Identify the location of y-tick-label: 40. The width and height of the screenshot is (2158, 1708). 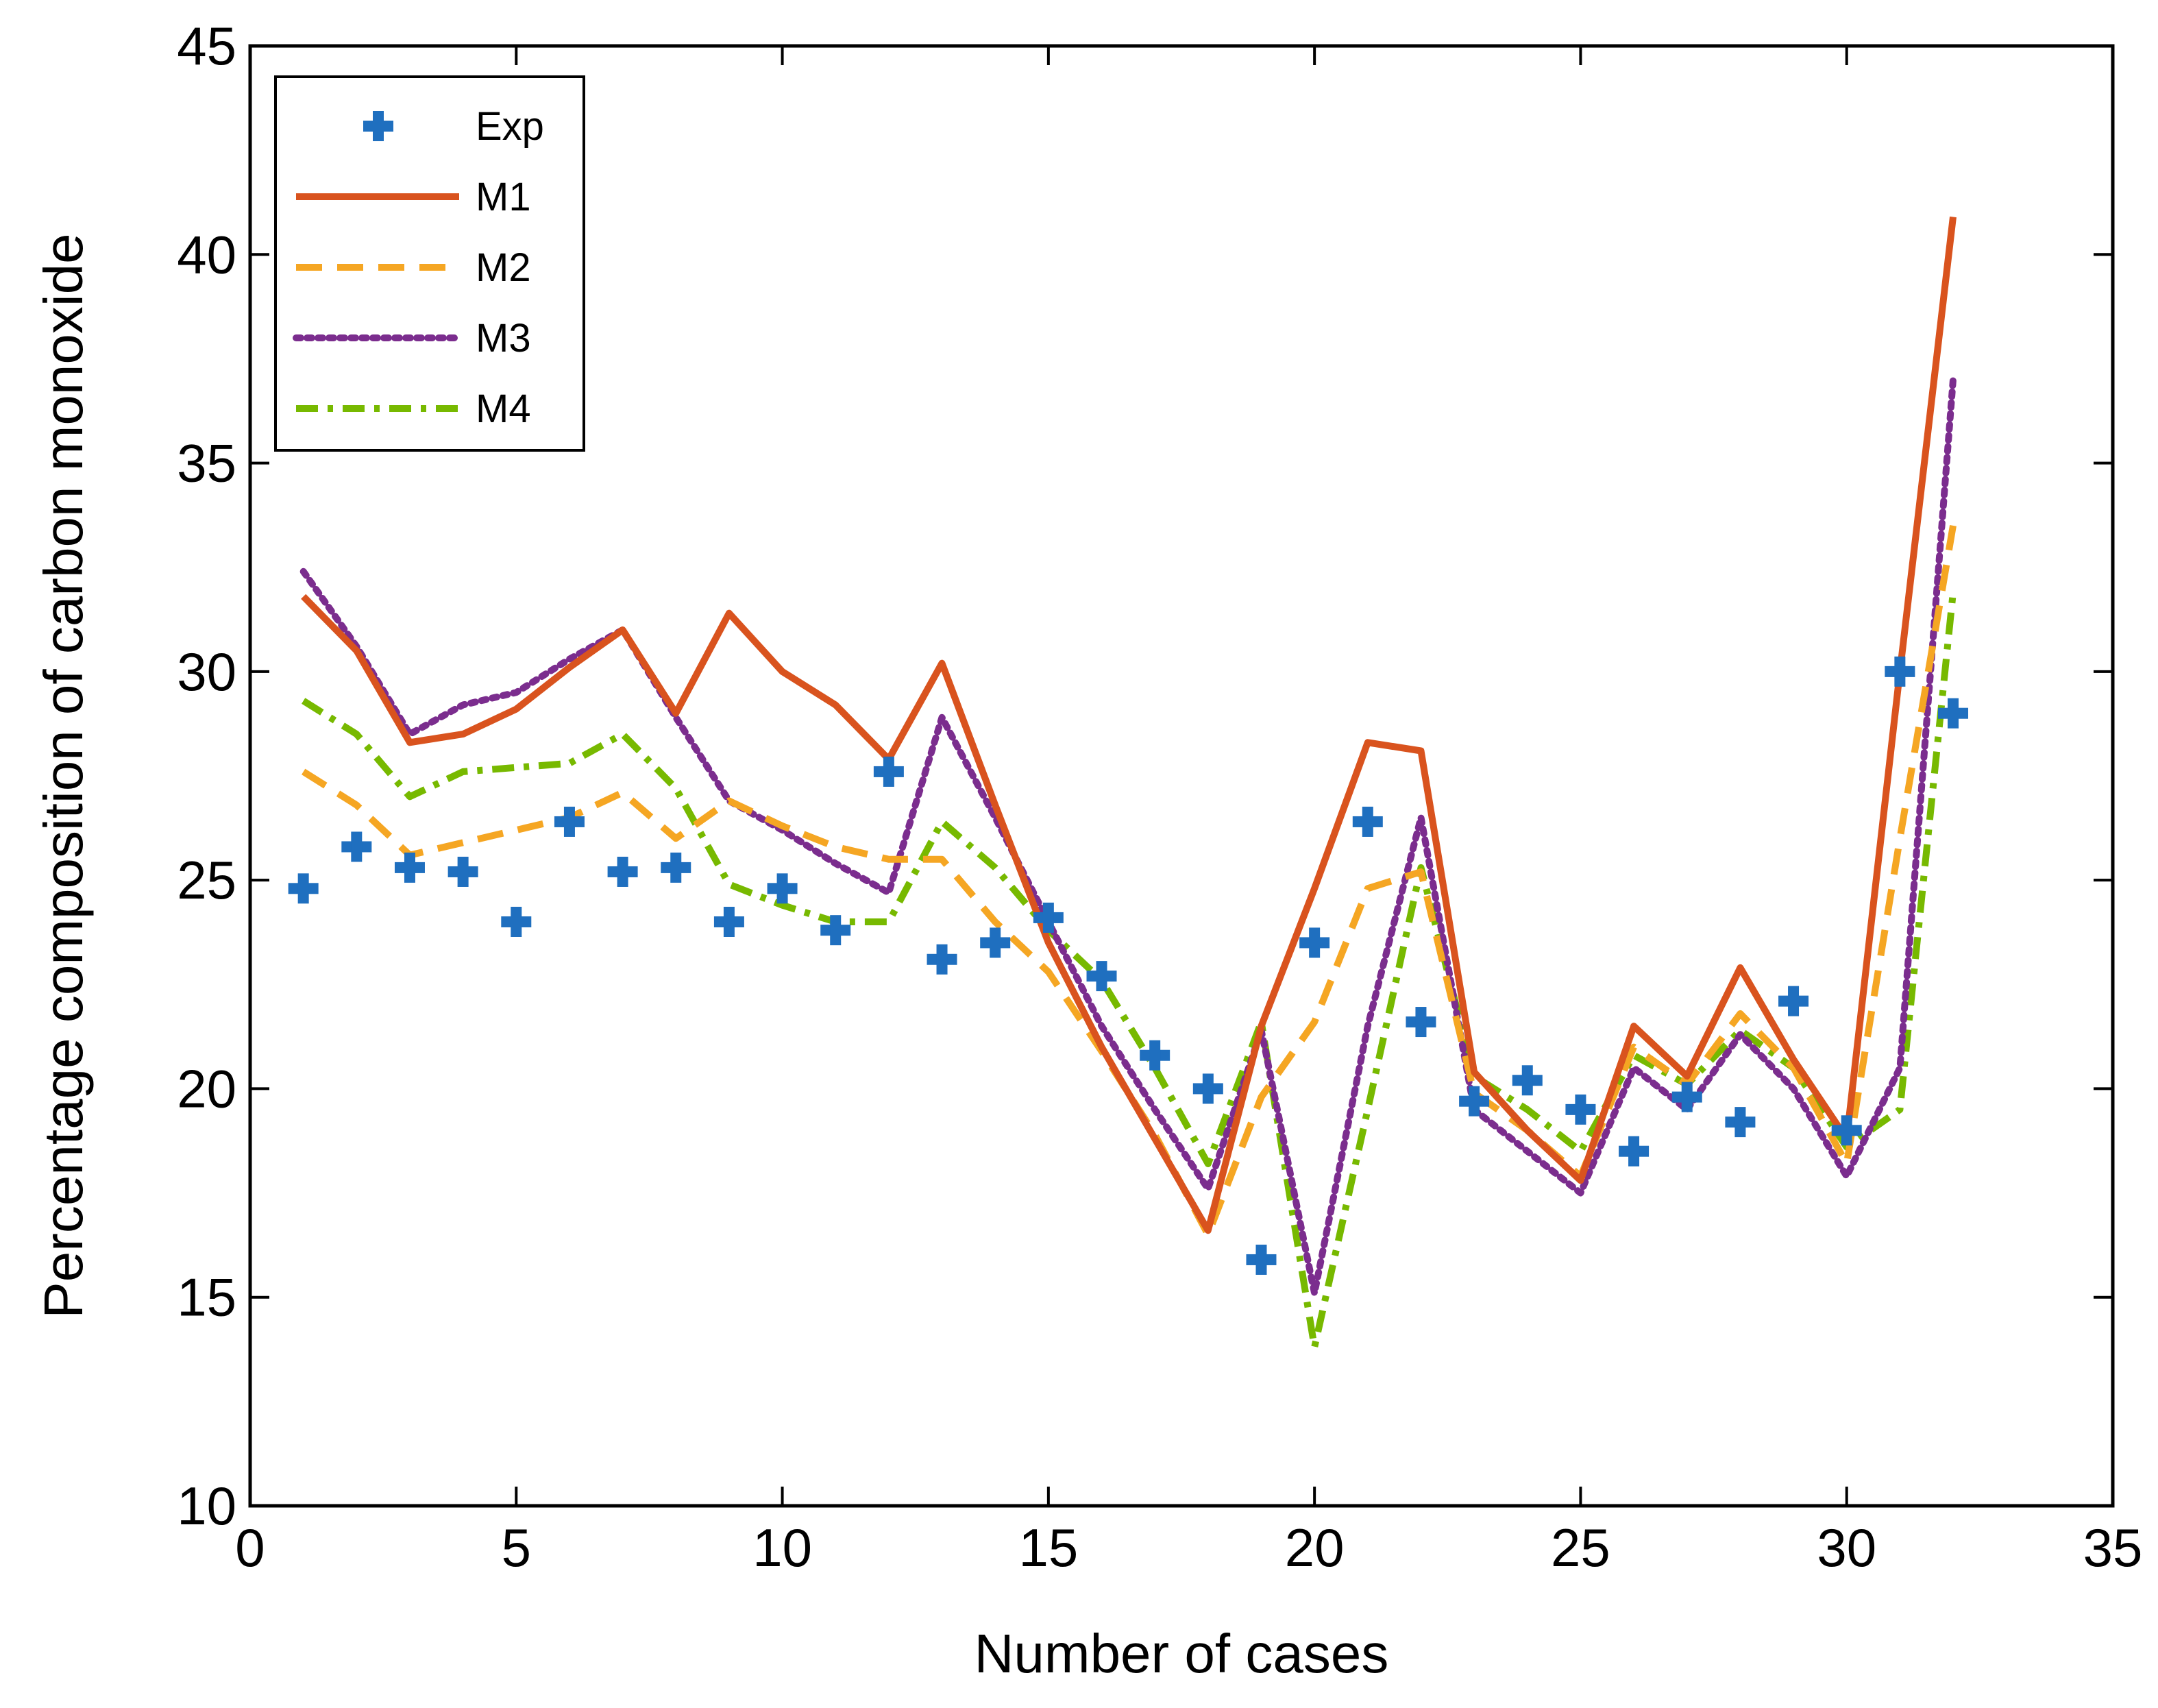
(206, 254).